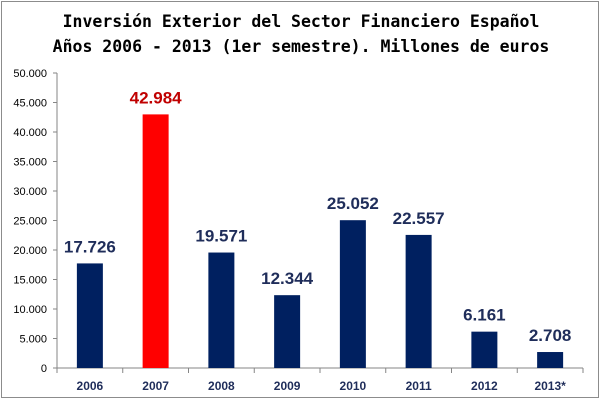  What do you see at coordinates (221, 310) in the screenshot?
I see `bar-2008` at bounding box center [221, 310].